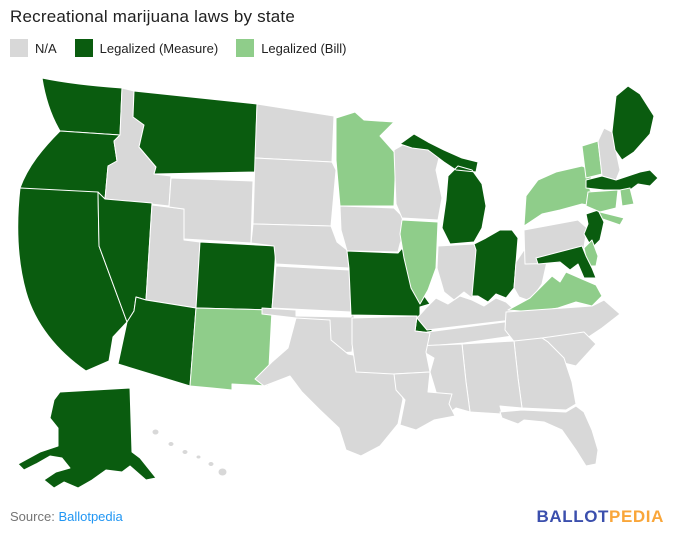 The width and height of the screenshot is (673, 534). I want to click on state-ma, so click(622, 180).